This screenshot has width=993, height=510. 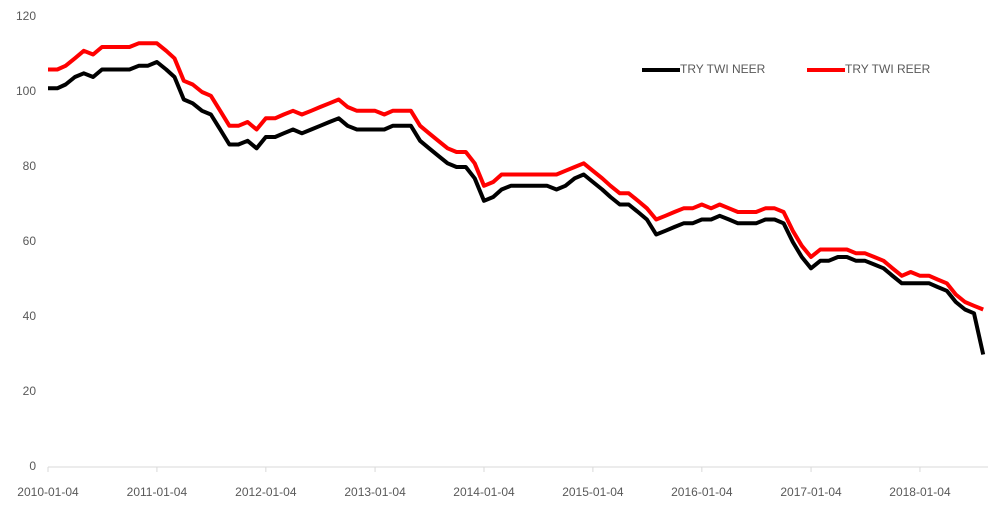 I want to click on x-tick-label: 2016-01-04, so click(x=702, y=492).